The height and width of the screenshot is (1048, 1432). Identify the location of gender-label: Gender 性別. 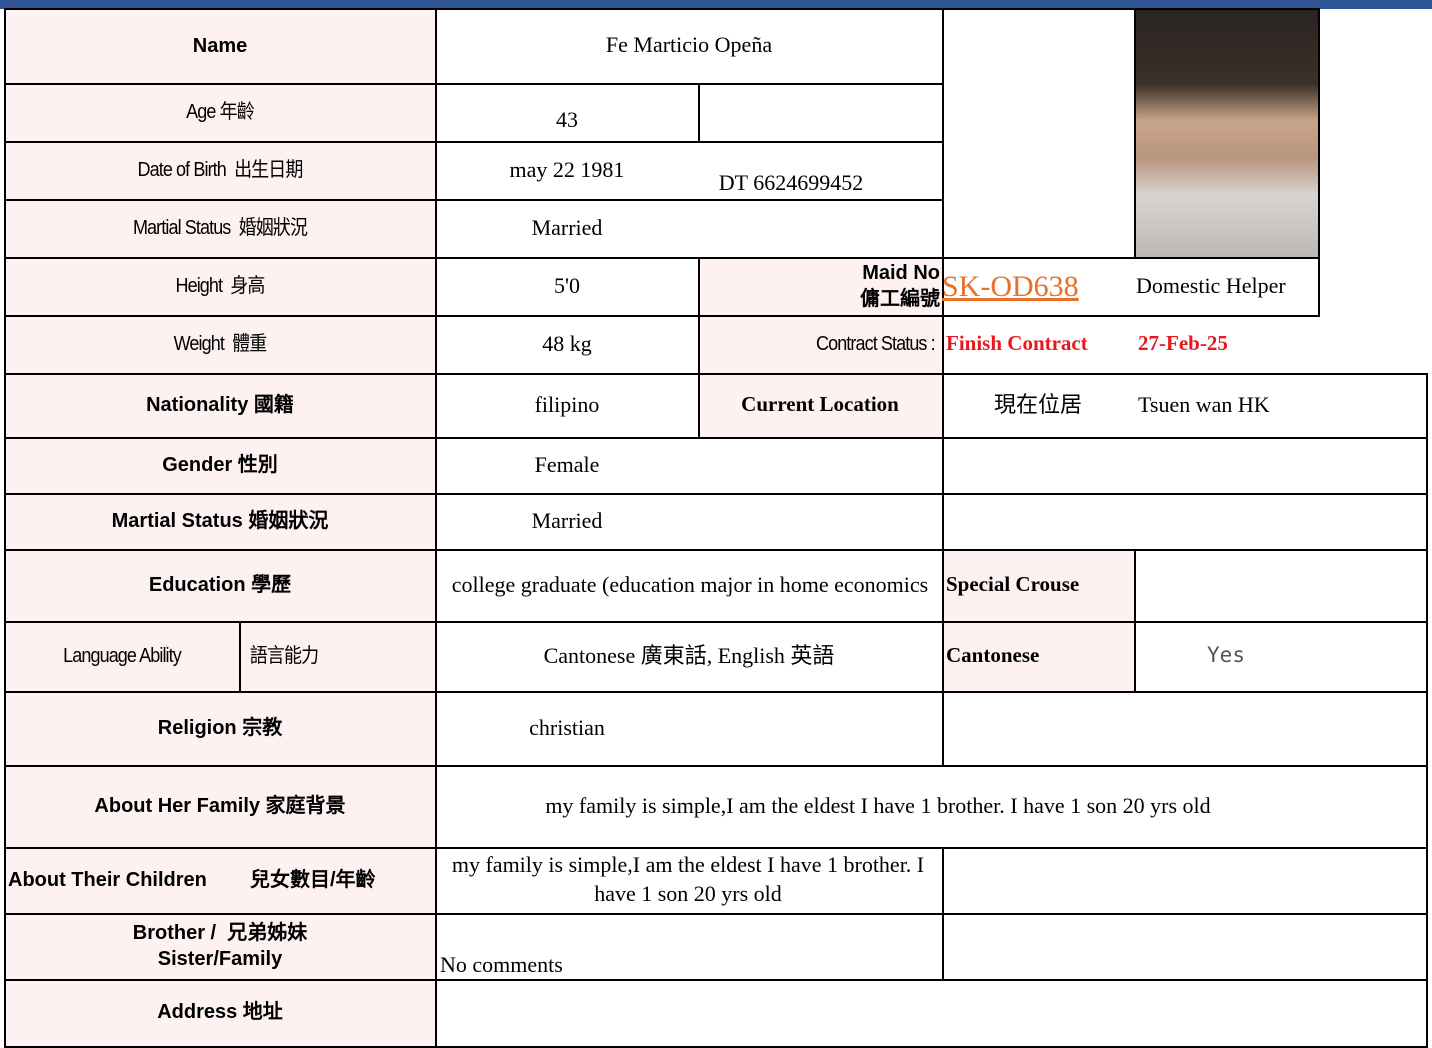
(220, 465).